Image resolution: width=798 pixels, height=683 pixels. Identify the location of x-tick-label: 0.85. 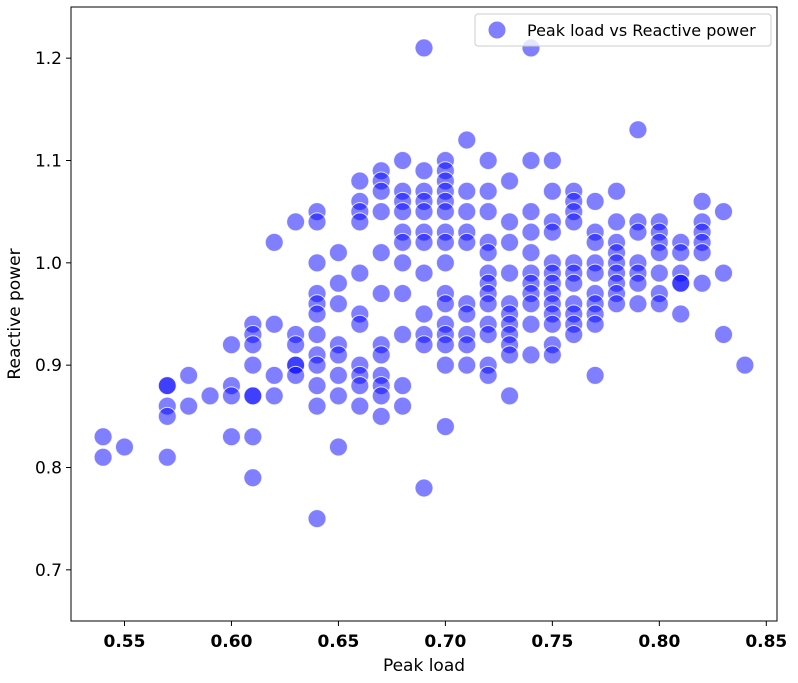
(766, 642).